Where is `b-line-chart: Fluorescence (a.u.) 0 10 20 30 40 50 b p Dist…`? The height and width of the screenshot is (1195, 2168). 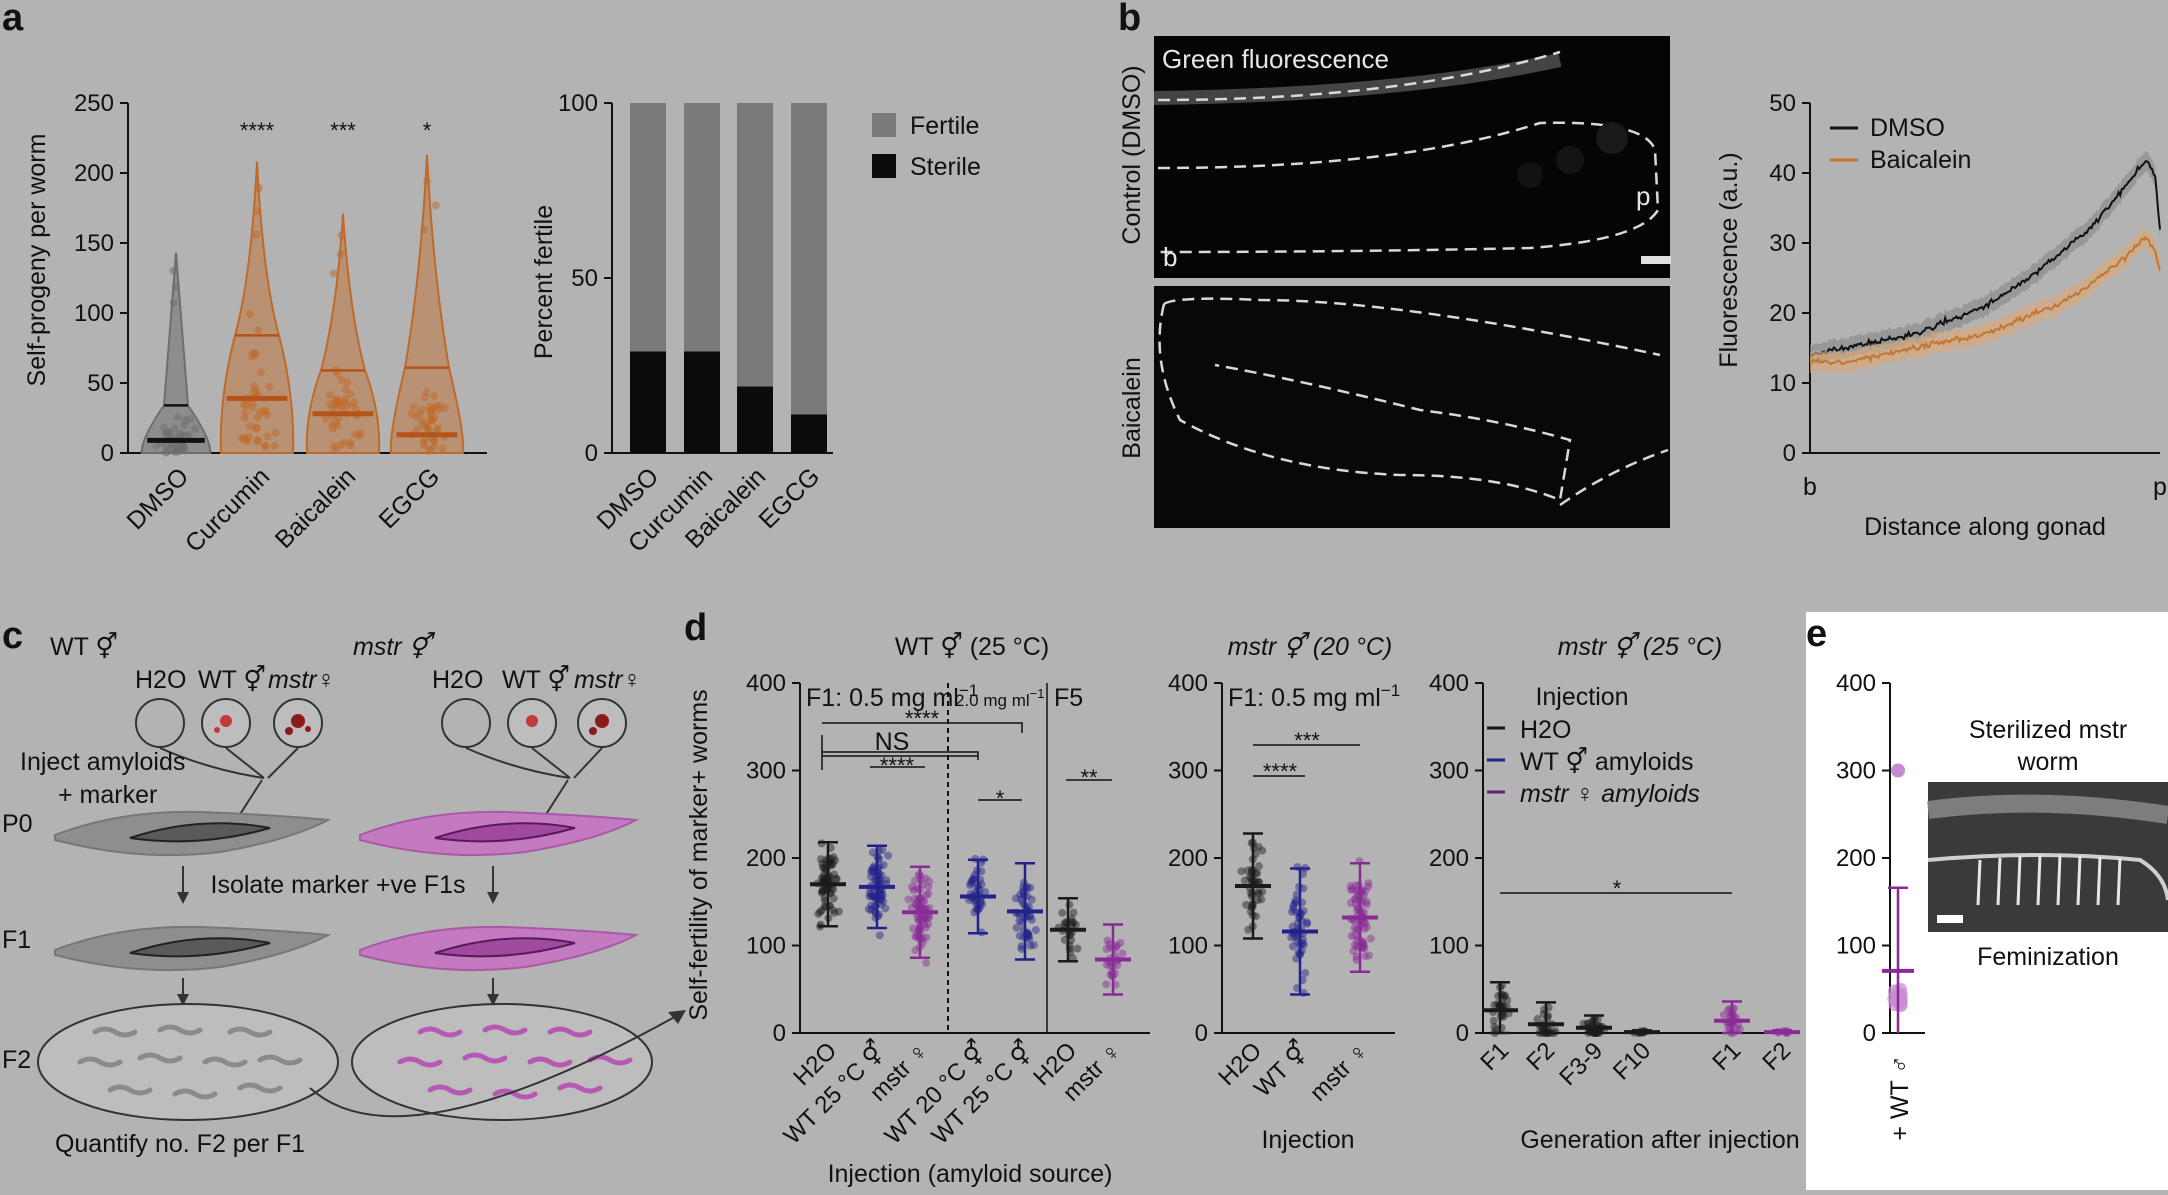 b-line-chart: Fluorescence (a.u.) 0 10 20 30 40 50 b p Dist… is located at coordinates (1941, 315).